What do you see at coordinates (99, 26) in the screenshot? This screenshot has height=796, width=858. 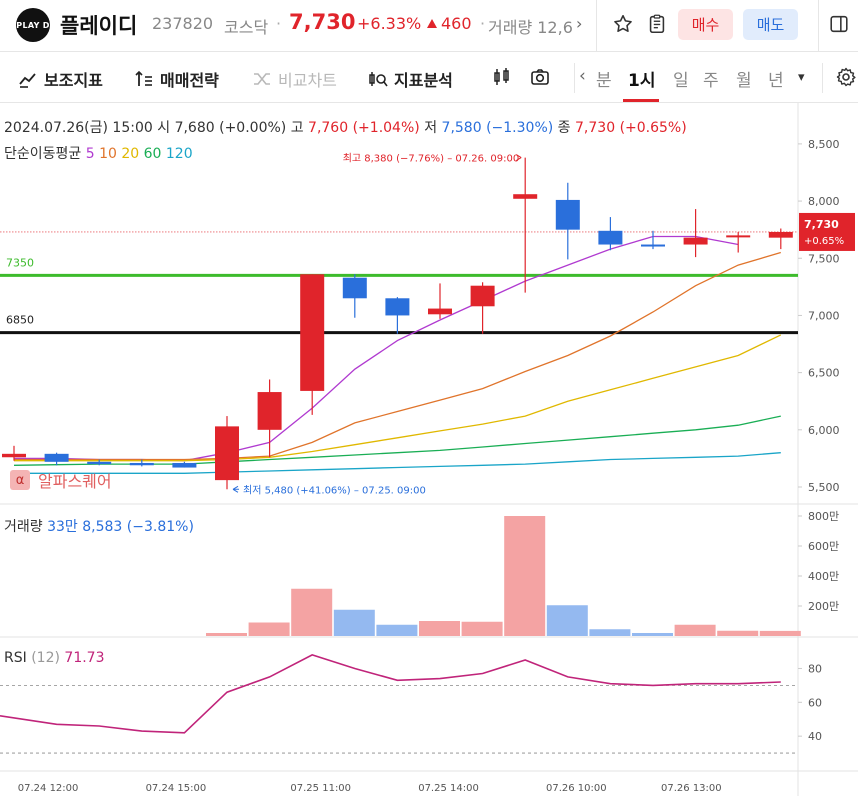 I see `stock-name: 플레이디` at bounding box center [99, 26].